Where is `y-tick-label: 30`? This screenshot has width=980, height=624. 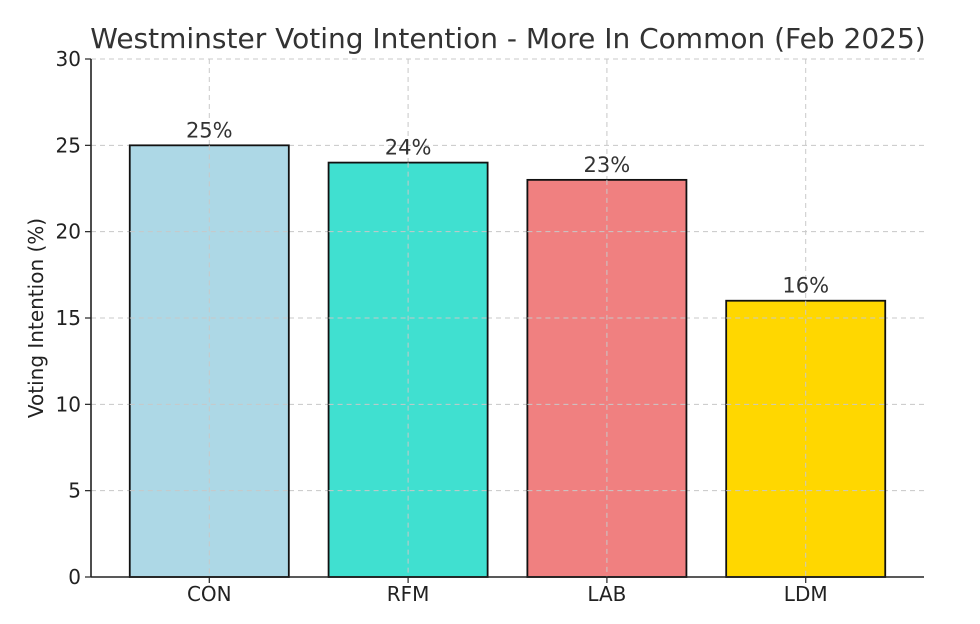
y-tick-label: 30 is located at coordinates (68, 59).